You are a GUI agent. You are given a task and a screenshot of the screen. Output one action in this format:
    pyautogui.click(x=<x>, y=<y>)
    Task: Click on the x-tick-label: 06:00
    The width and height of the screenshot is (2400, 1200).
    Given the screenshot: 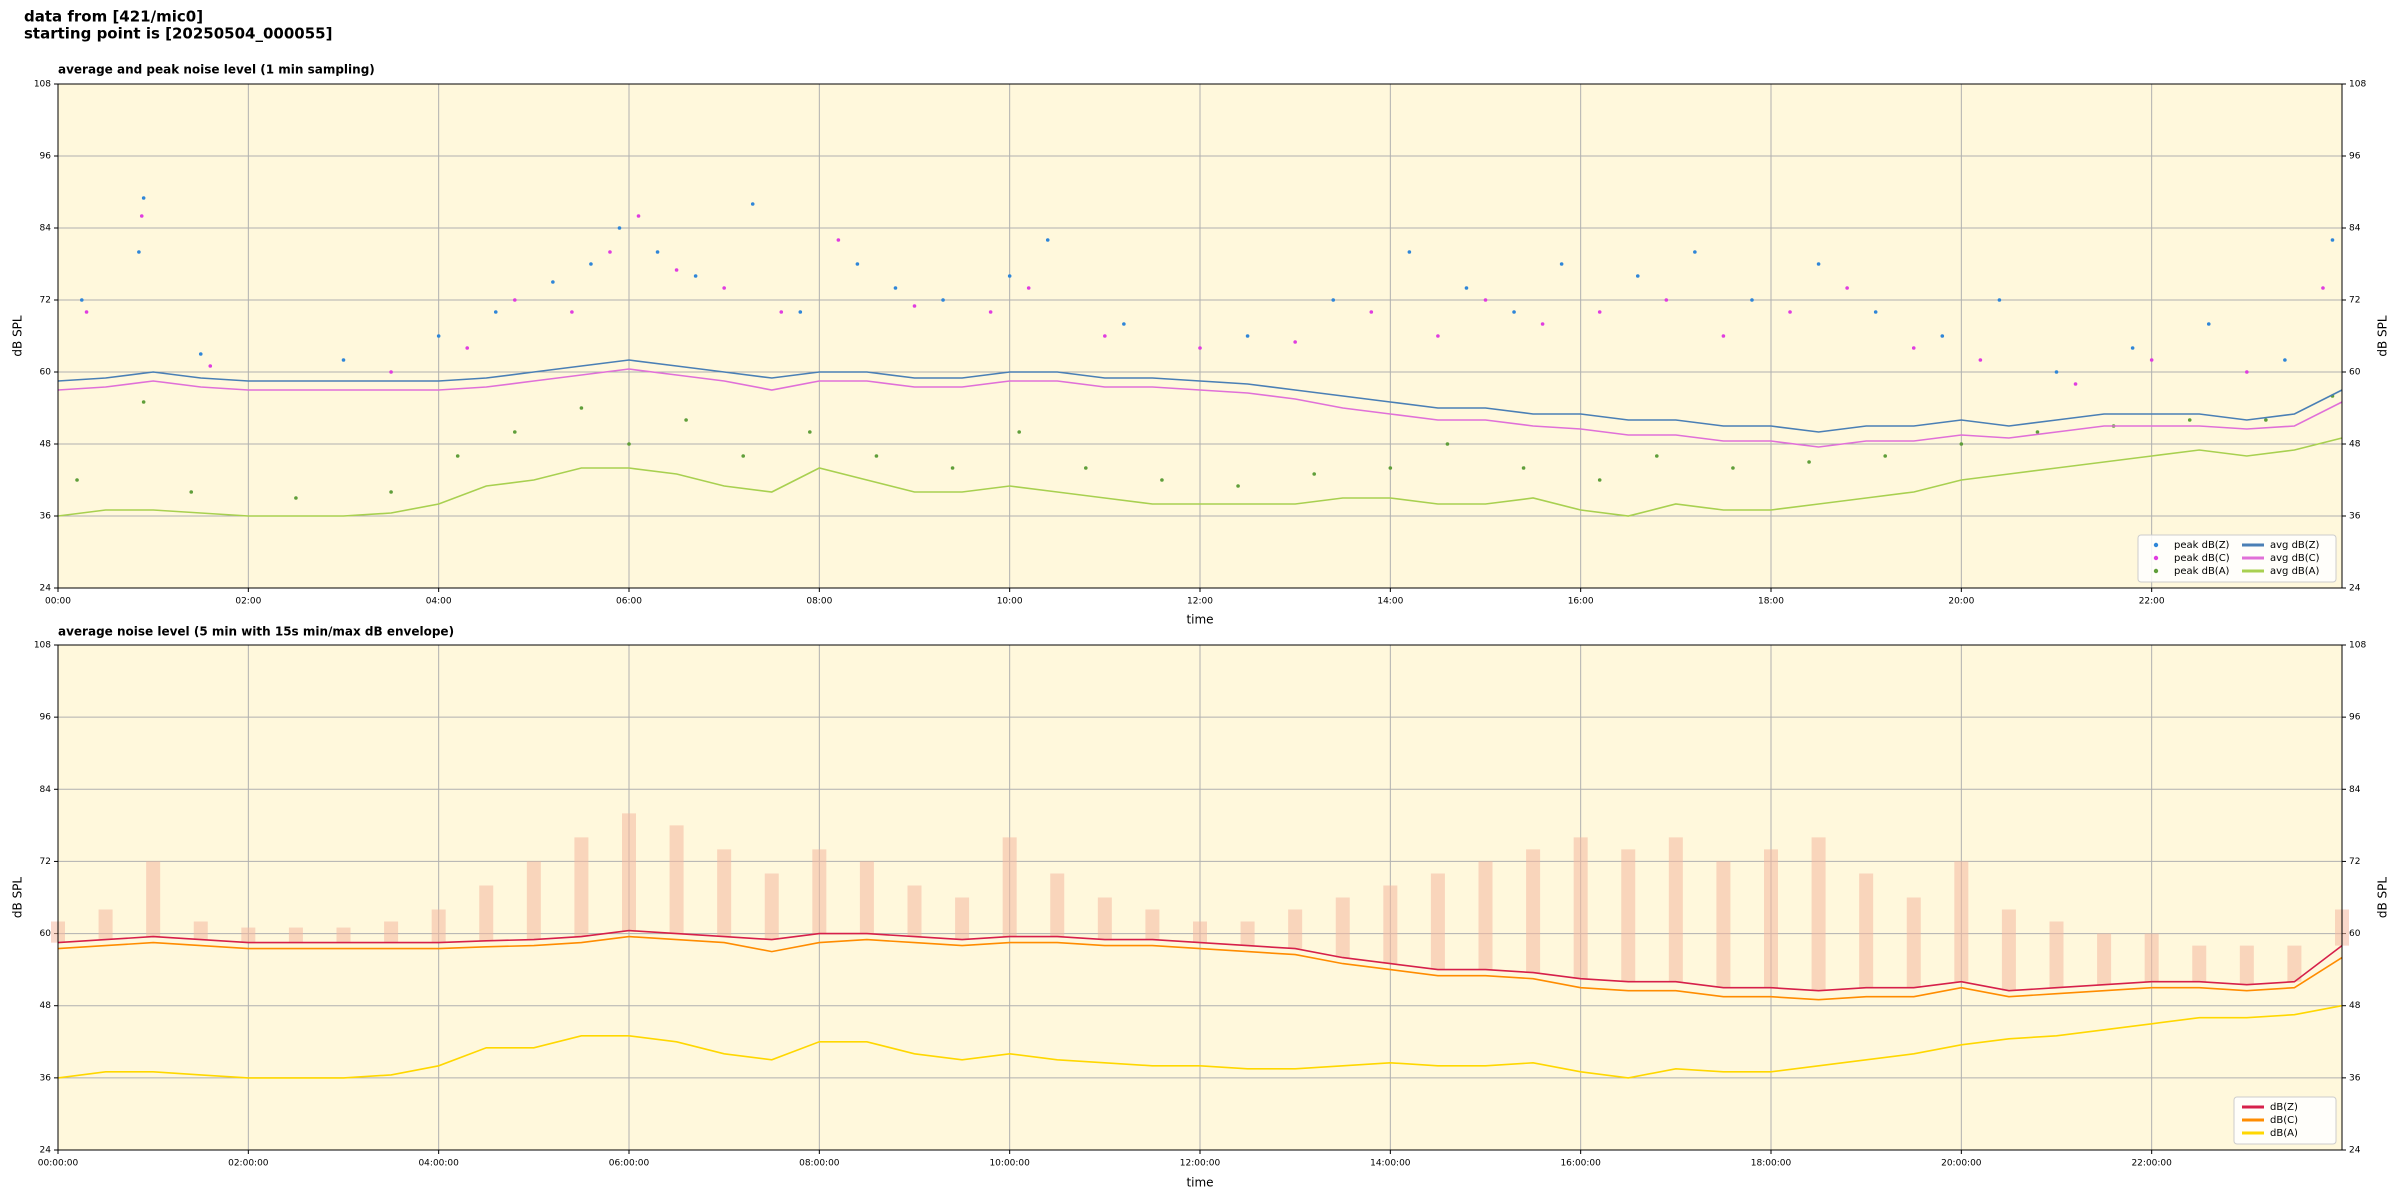 What is the action you would take?
    pyautogui.click(x=629, y=602)
    